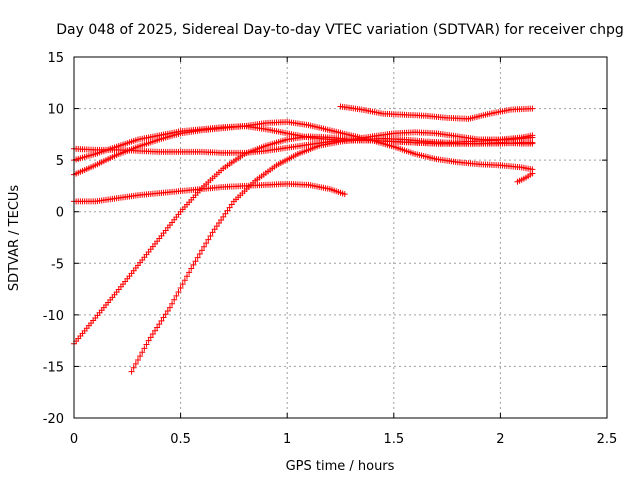 The height and width of the screenshot is (480, 640). I want to click on y-tick-label: -20, so click(53, 419).